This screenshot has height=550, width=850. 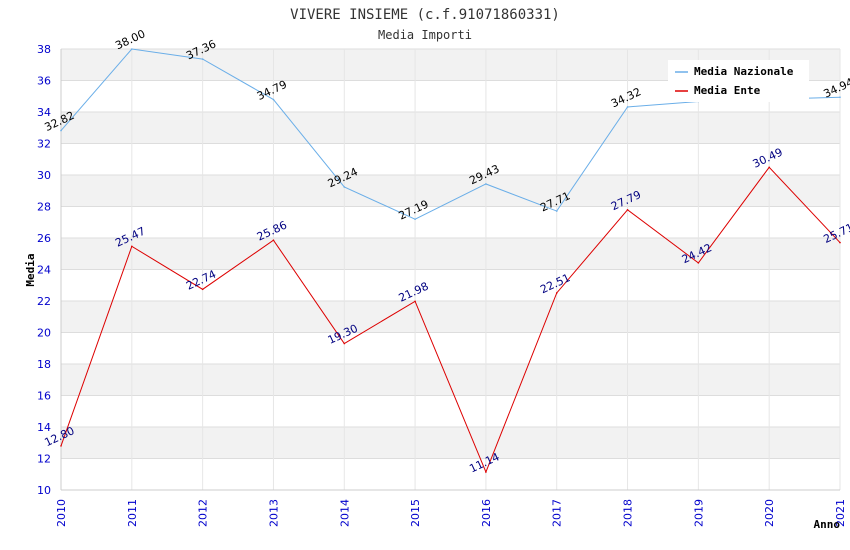 What do you see at coordinates (415, 513) in the screenshot?
I see `x-tick-label: 2015` at bounding box center [415, 513].